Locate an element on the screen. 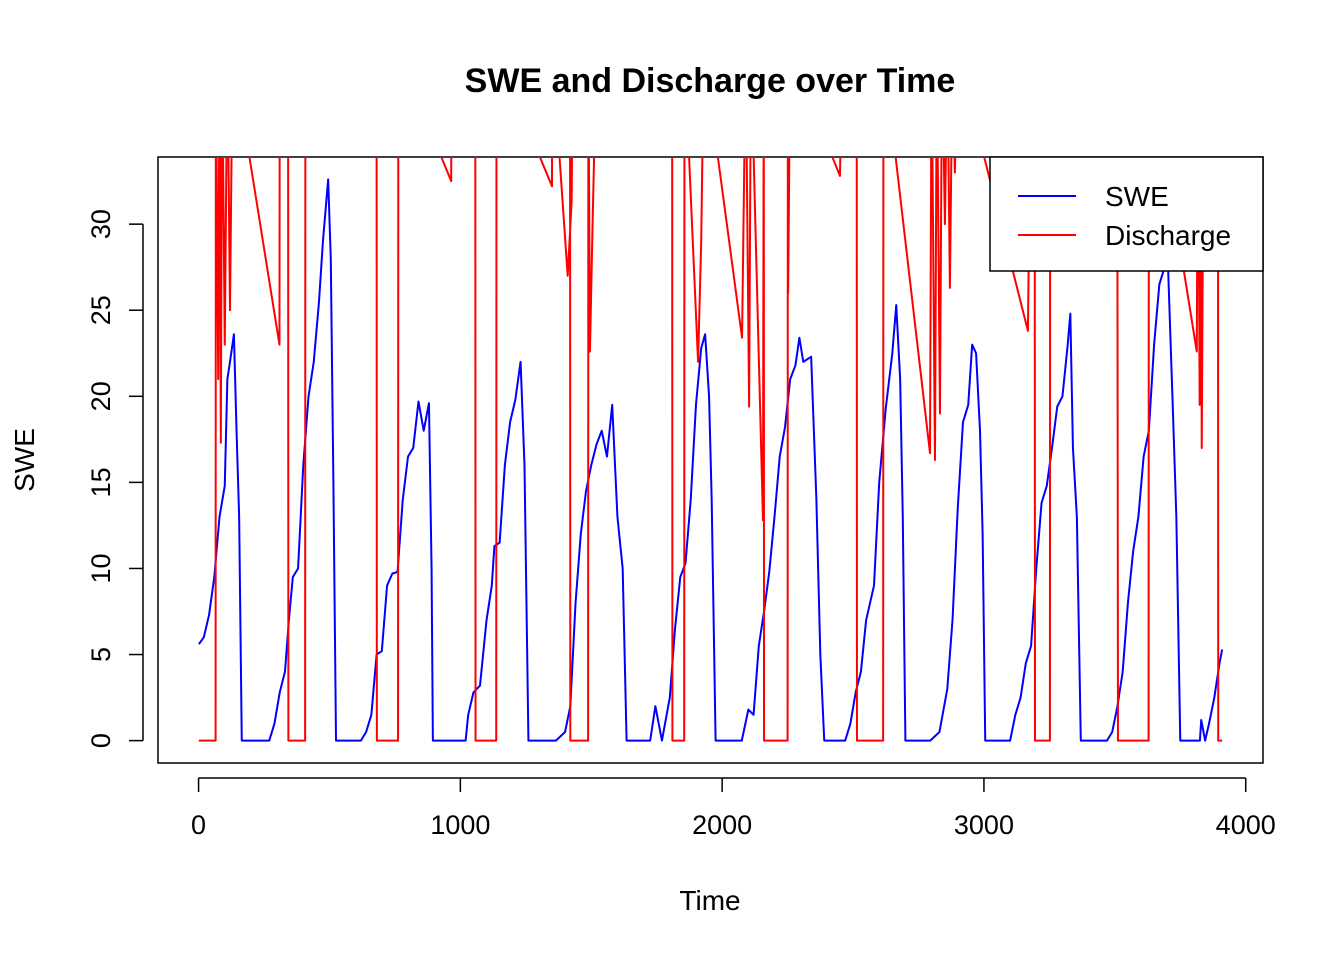  y-tick-label: 0 is located at coordinates (101, 740).